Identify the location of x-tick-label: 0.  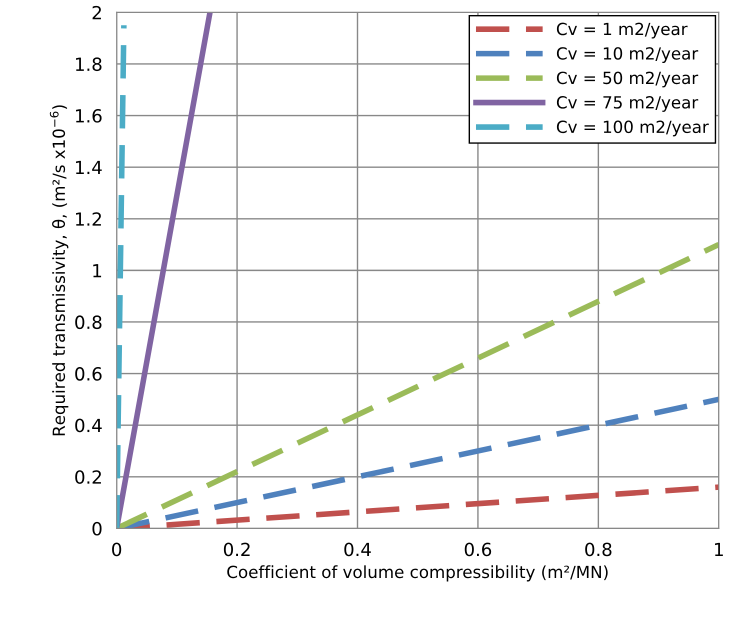
(117, 549).